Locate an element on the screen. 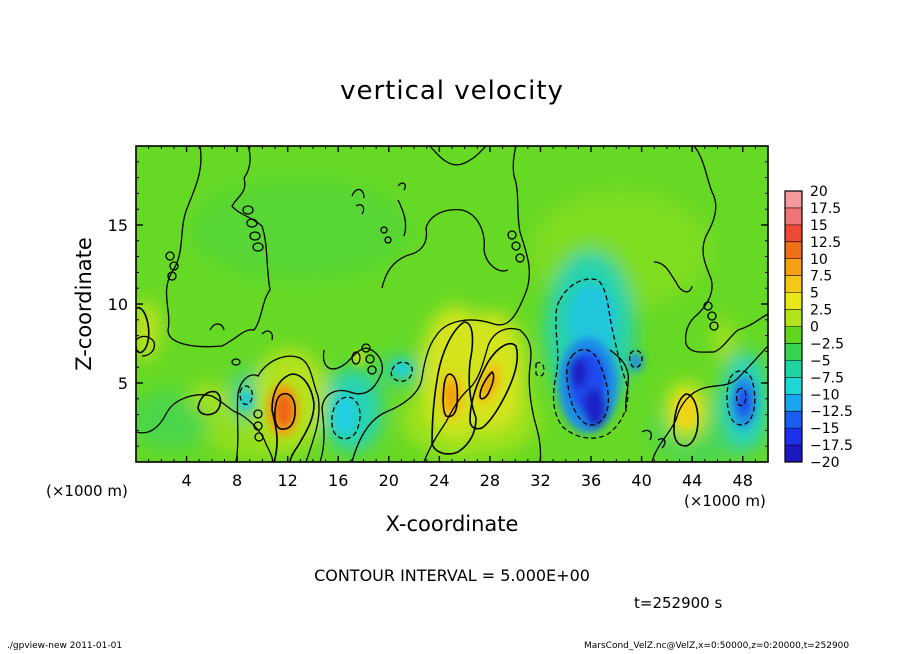 Image resolution: width=904 pixels, height=654 pixels. colorbar-label-7: 2.5 is located at coordinates (821, 311).